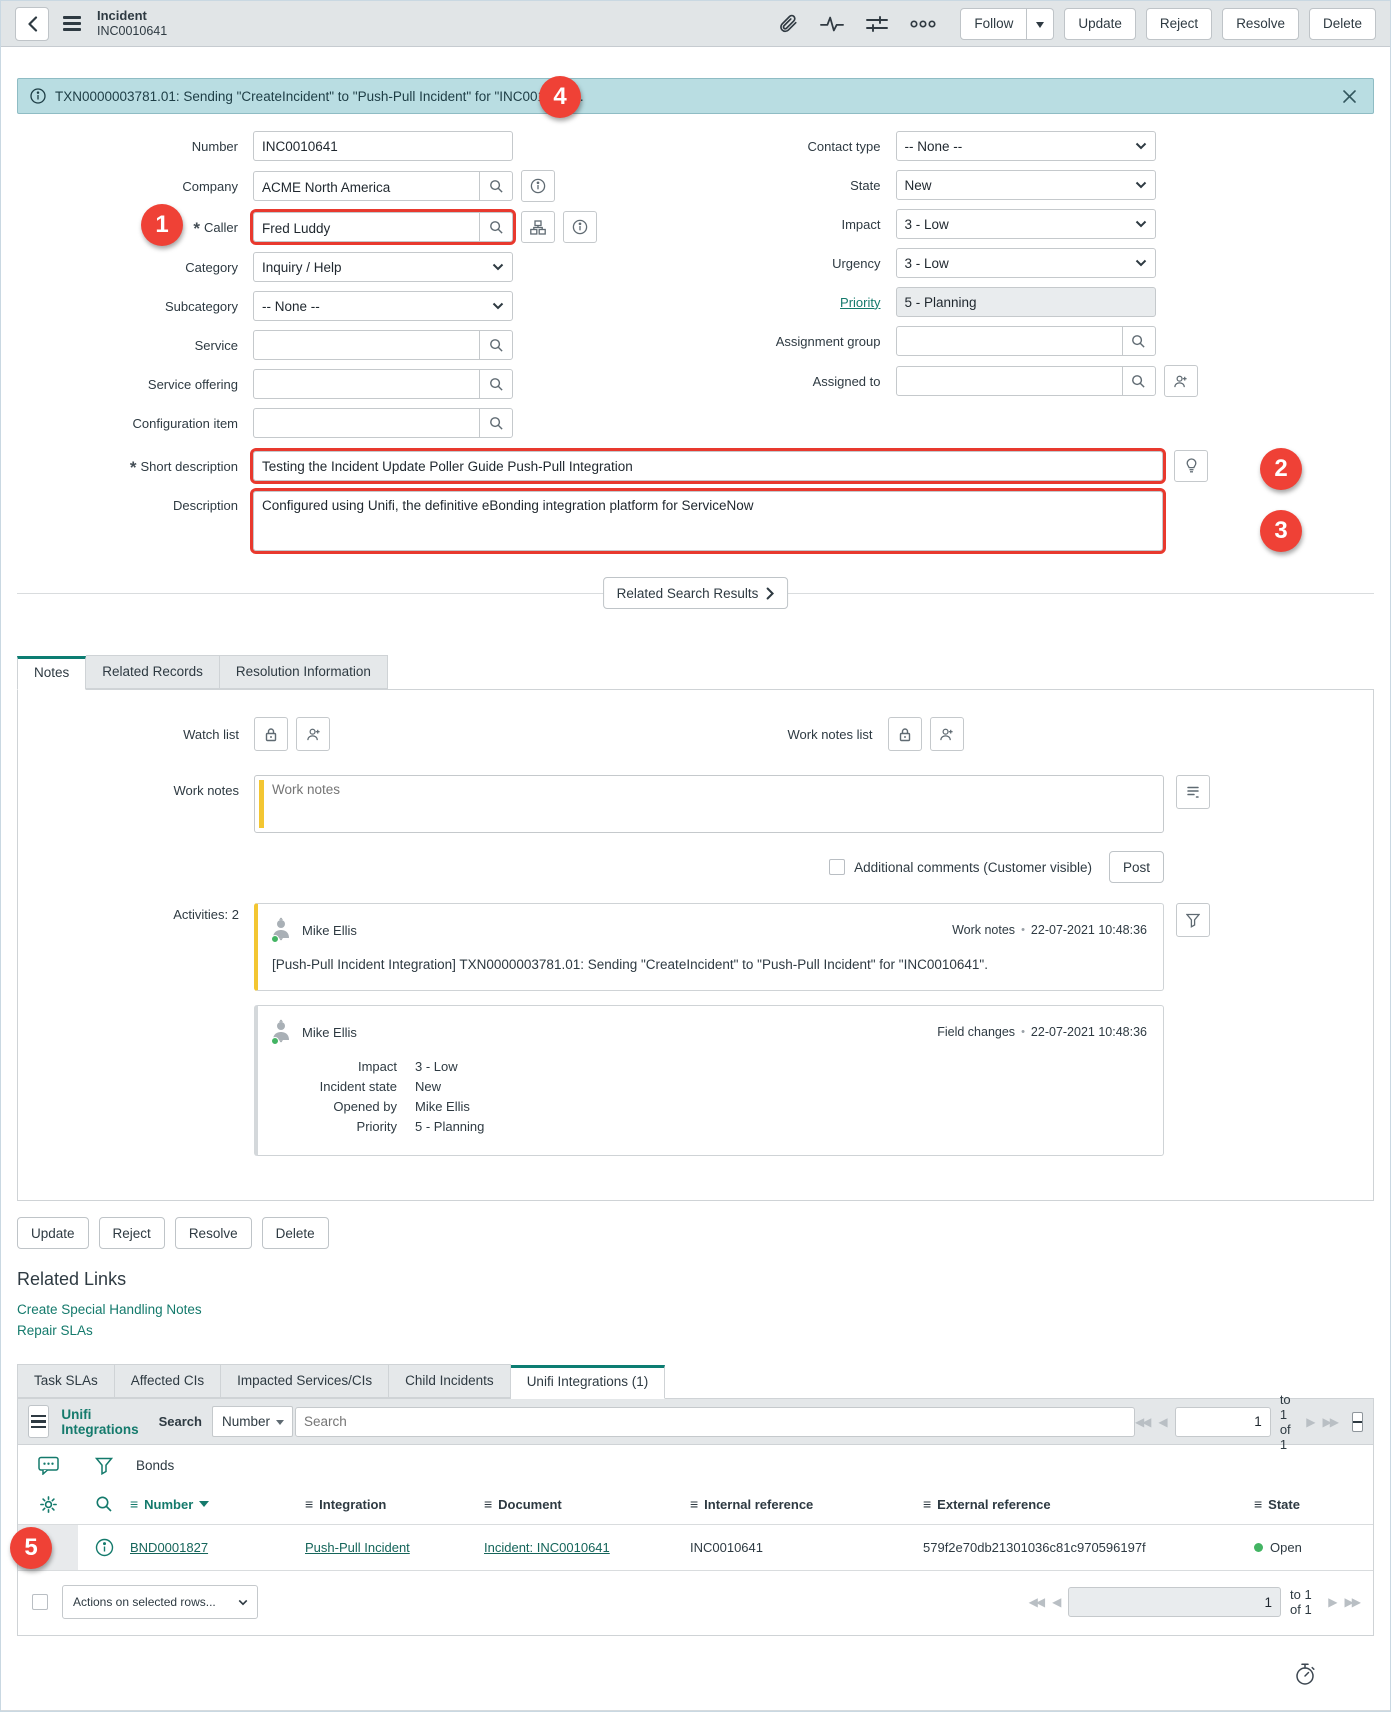 The height and width of the screenshot is (1712, 1391). What do you see at coordinates (877, 24) in the screenshot?
I see `personalize-form-icon` at bounding box center [877, 24].